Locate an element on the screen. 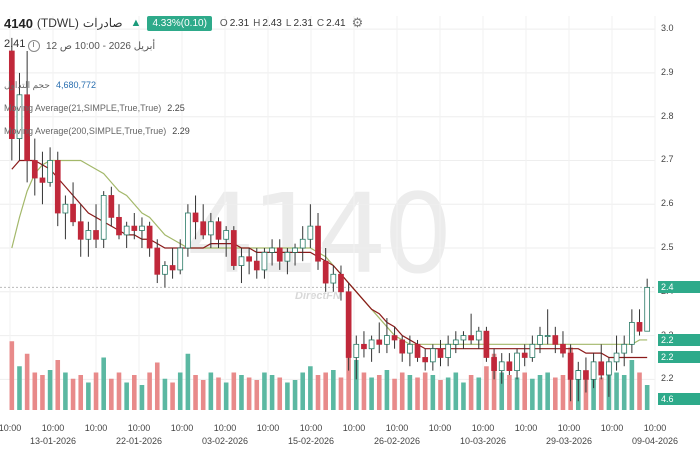 This screenshot has width=700, height=450. ohlc-readout: O 2.31 H 2.43 L 2.31 C 2.41 is located at coordinates (283, 23).